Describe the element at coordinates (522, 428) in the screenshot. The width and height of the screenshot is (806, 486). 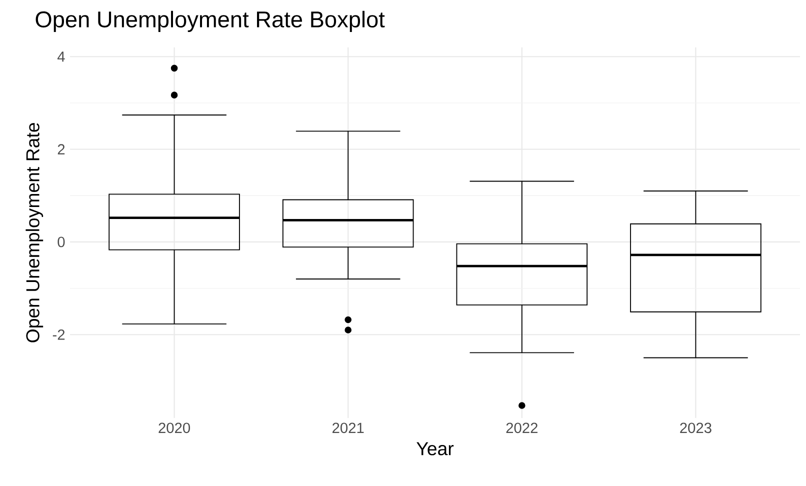
I see `x-tick-label: 2022` at that location.